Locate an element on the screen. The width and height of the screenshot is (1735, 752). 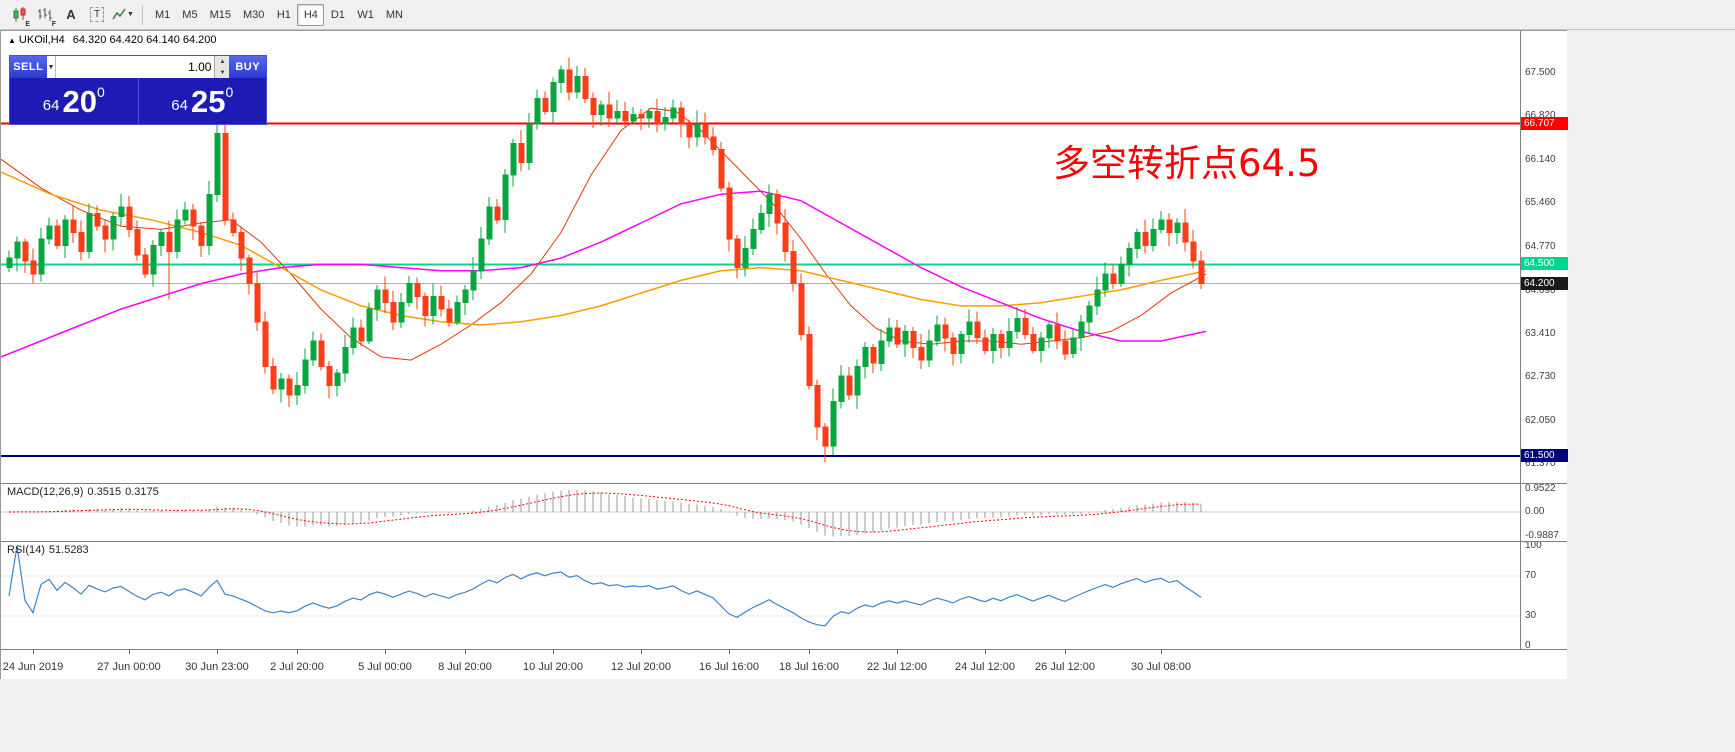
time-axis-label: 22 Jul 12:00 is located at coordinates (897, 667).